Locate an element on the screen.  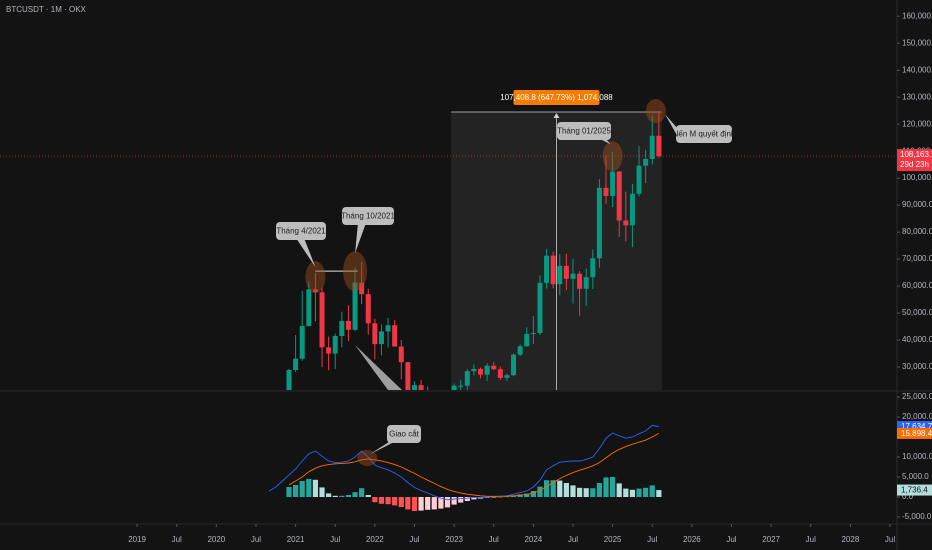
y-tick-label: 5,000.0 is located at coordinates (915, 476).